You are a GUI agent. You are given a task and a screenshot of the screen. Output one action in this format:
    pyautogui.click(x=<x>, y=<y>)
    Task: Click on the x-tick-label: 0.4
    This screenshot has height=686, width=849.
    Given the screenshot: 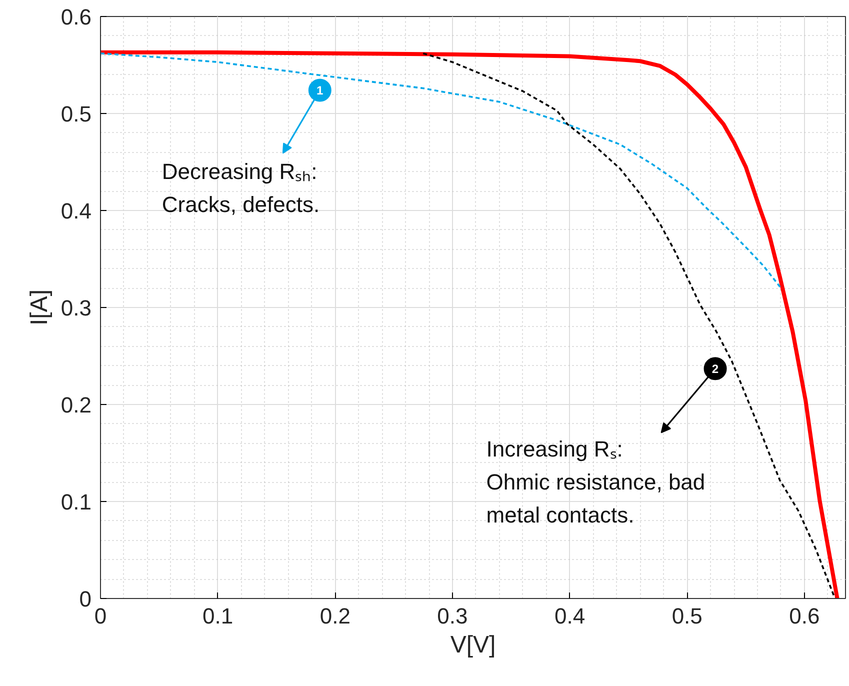 What is the action you would take?
    pyautogui.click(x=570, y=616)
    